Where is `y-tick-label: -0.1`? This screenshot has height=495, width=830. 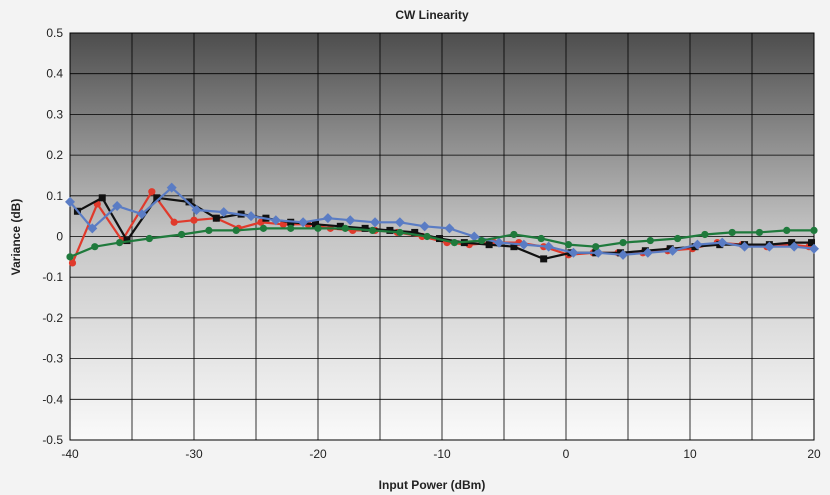 y-tick-label: -0.1 is located at coordinates (52, 277).